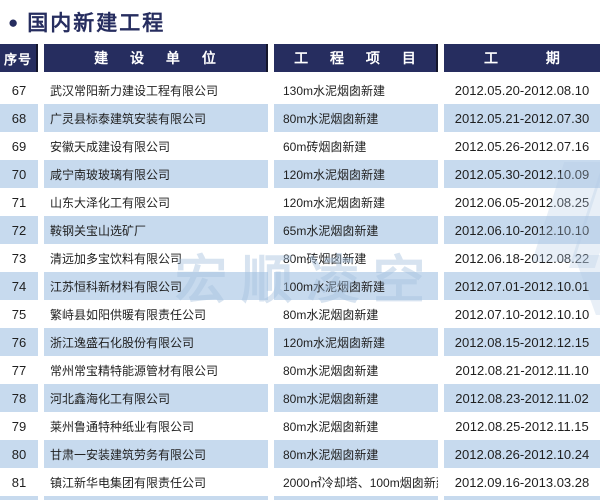  I want to click on cell-company: 繁峙县如阳供暖有限责任公司, so click(156, 314).